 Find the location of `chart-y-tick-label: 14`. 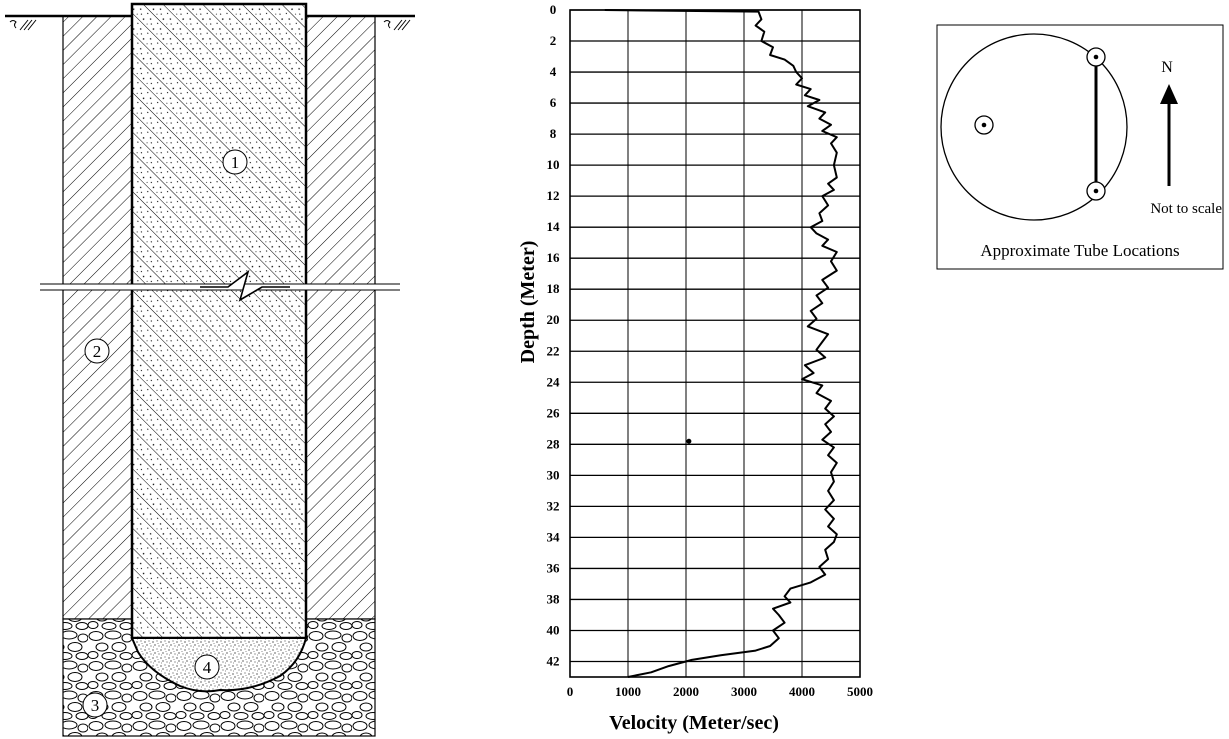

chart-y-tick-label: 14 is located at coordinates (554, 226).